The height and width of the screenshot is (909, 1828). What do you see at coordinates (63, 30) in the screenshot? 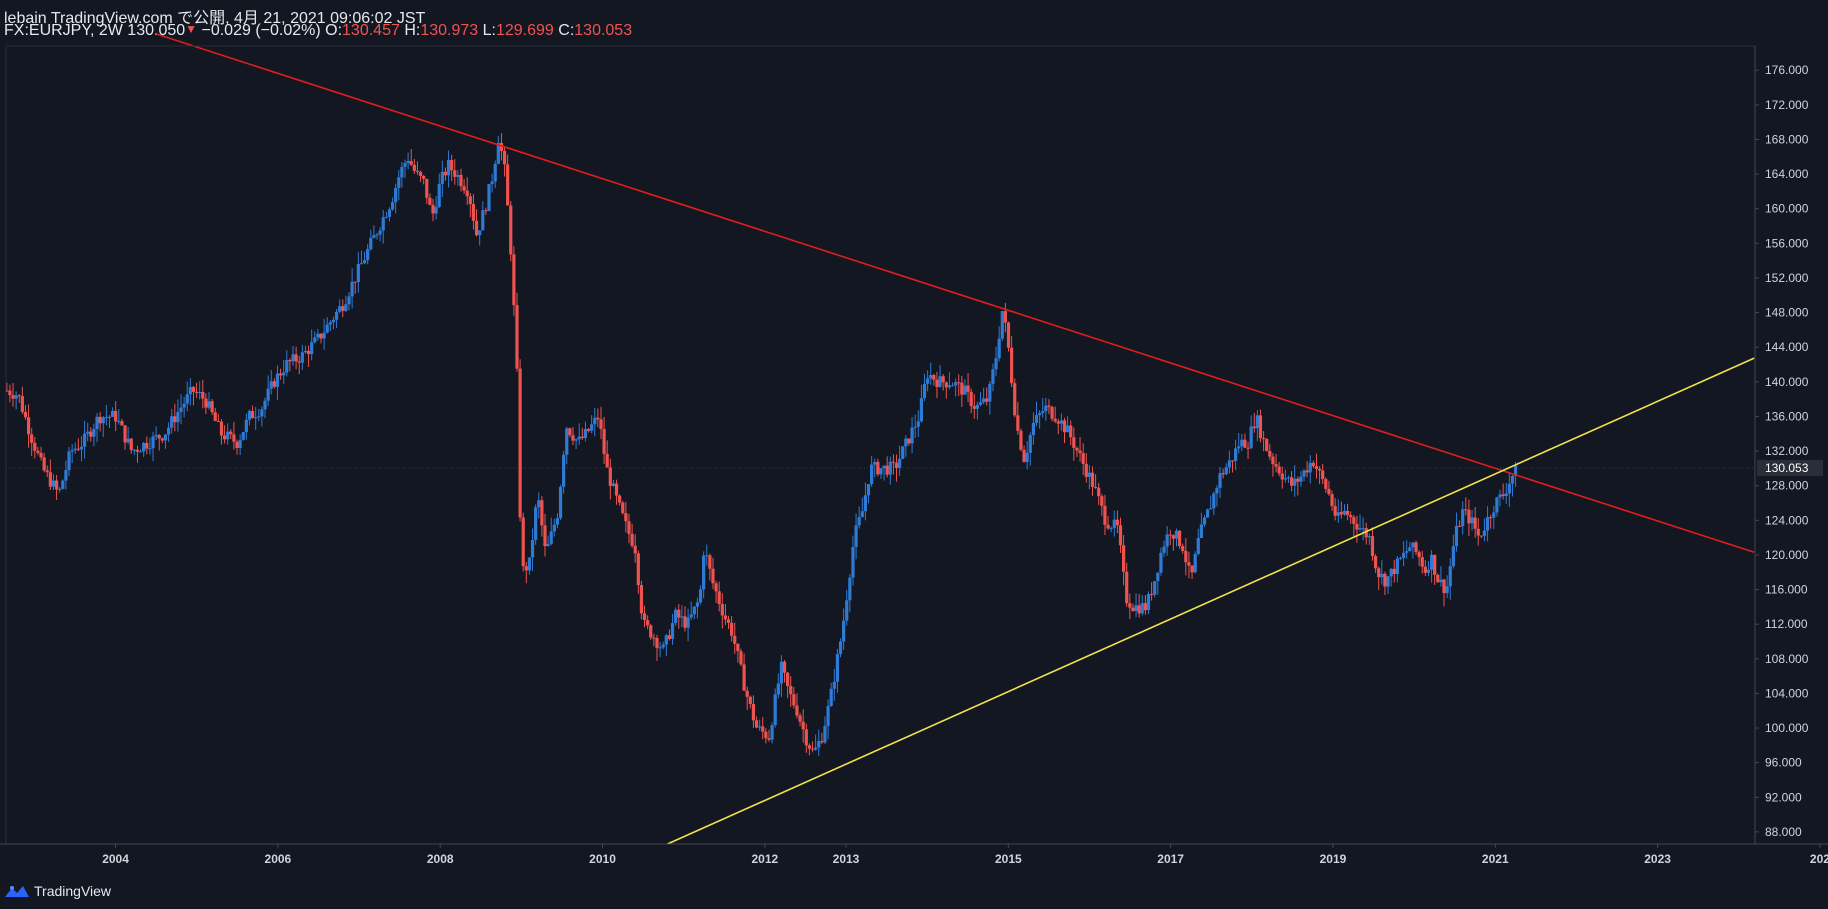
I see `symbol-label: FX:EURJPY, 2W` at bounding box center [63, 30].